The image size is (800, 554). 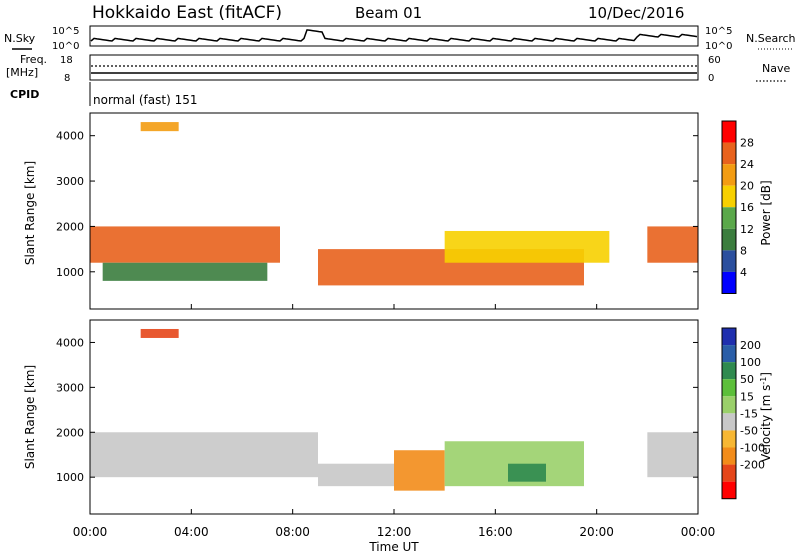 What do you see at coordinates (187, 13) in the screenshot?
I see `station-title: Hokkaido East (fitACF)` at bounding box center [187, 13].